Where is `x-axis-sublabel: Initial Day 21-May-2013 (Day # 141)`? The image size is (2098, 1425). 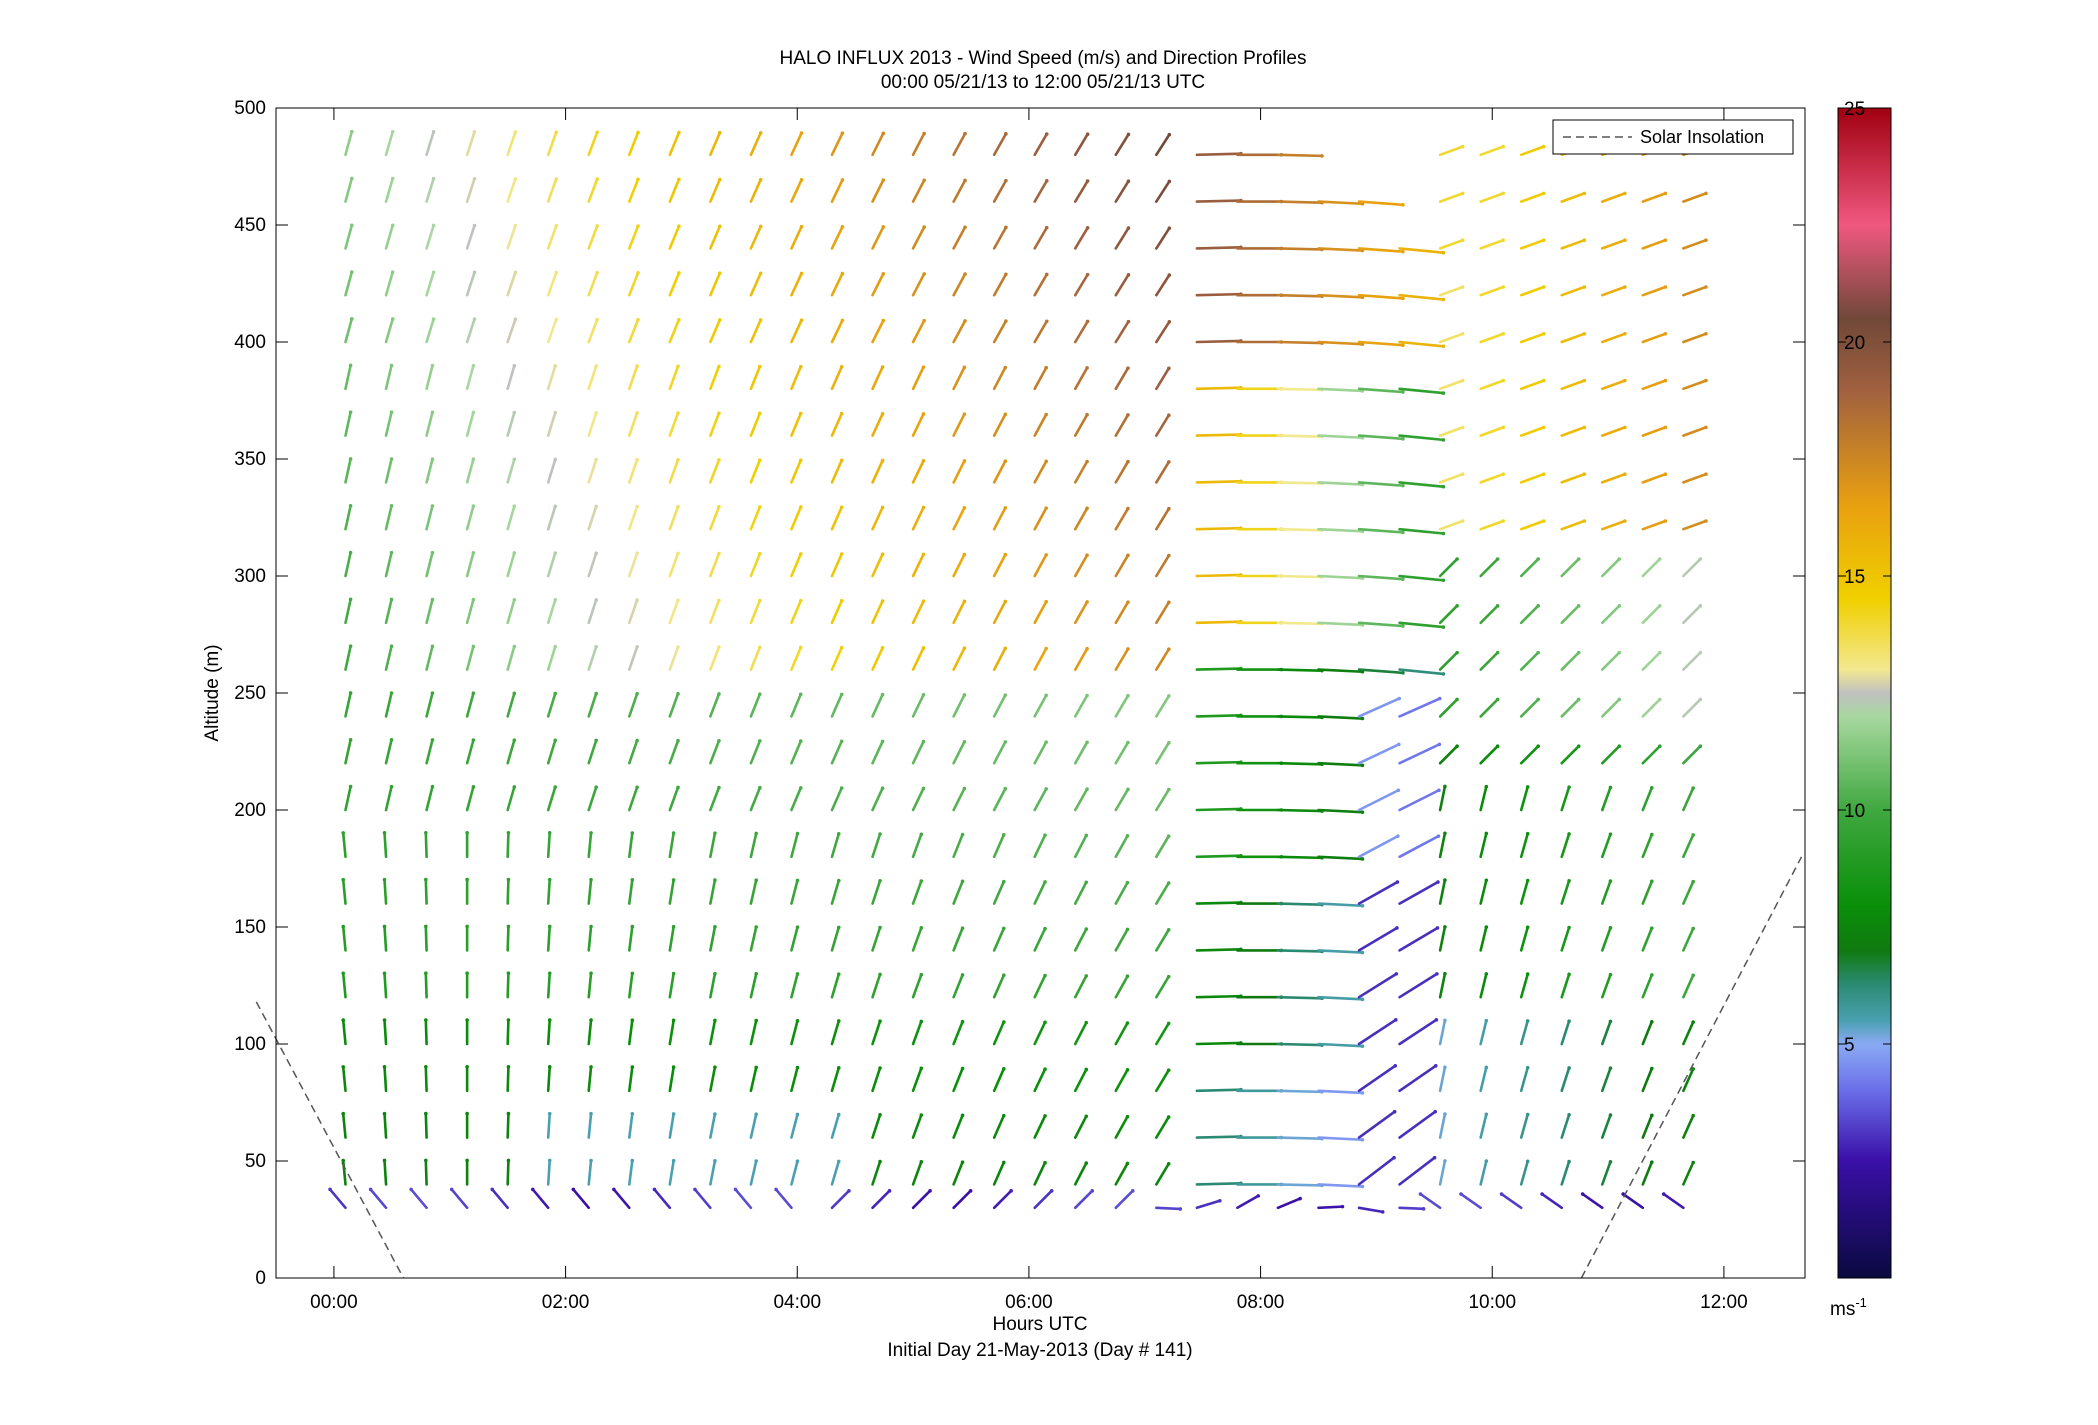 x-axis-sublabel: Initial Day 21-May-2013 (Day # 141) is located at coordinates (1039, 1350).